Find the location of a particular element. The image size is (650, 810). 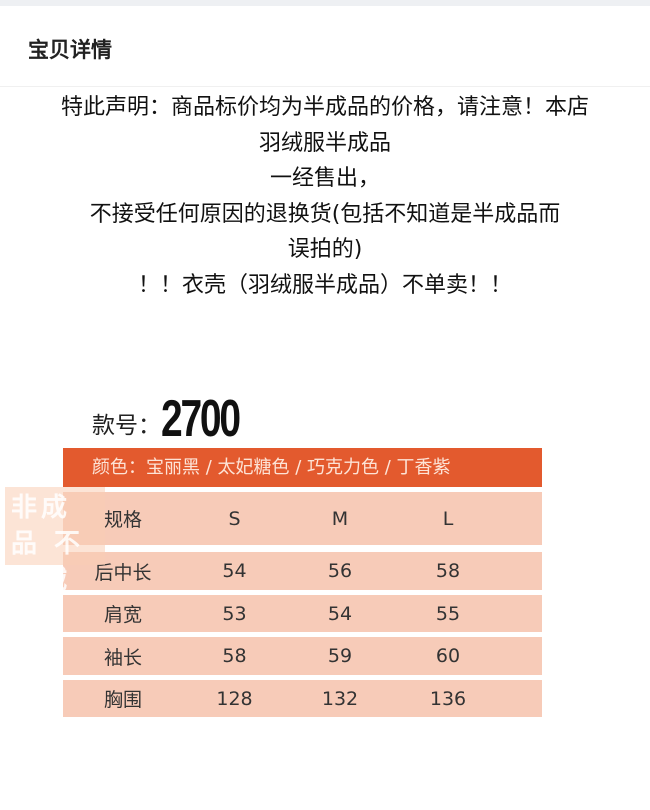

page-title: 宝贝详情 is located at coordinates (70, 50).